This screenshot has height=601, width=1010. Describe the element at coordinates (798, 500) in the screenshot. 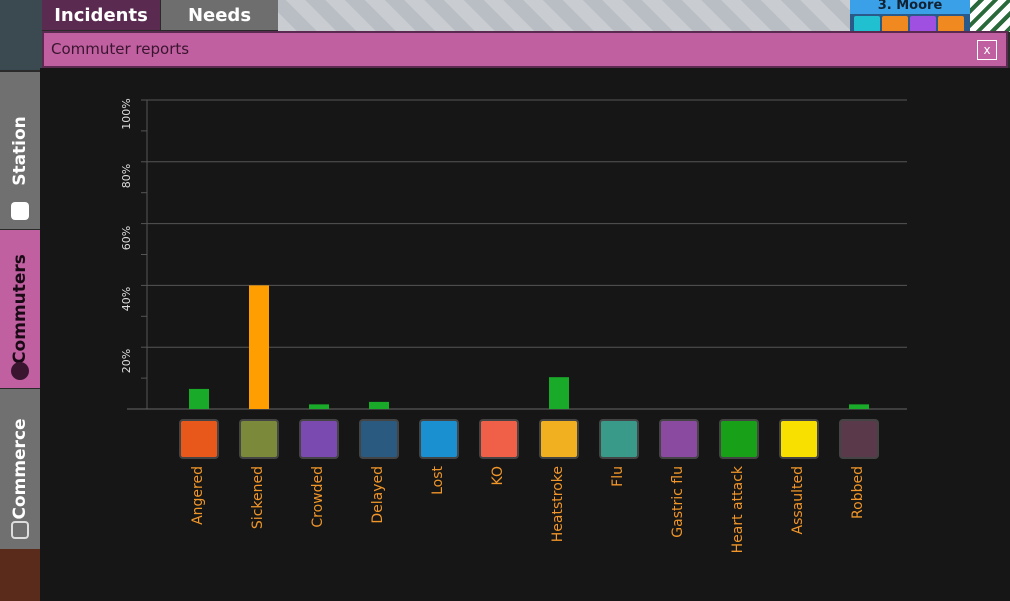

I see `x-tick-label: Assaulted` at that location.